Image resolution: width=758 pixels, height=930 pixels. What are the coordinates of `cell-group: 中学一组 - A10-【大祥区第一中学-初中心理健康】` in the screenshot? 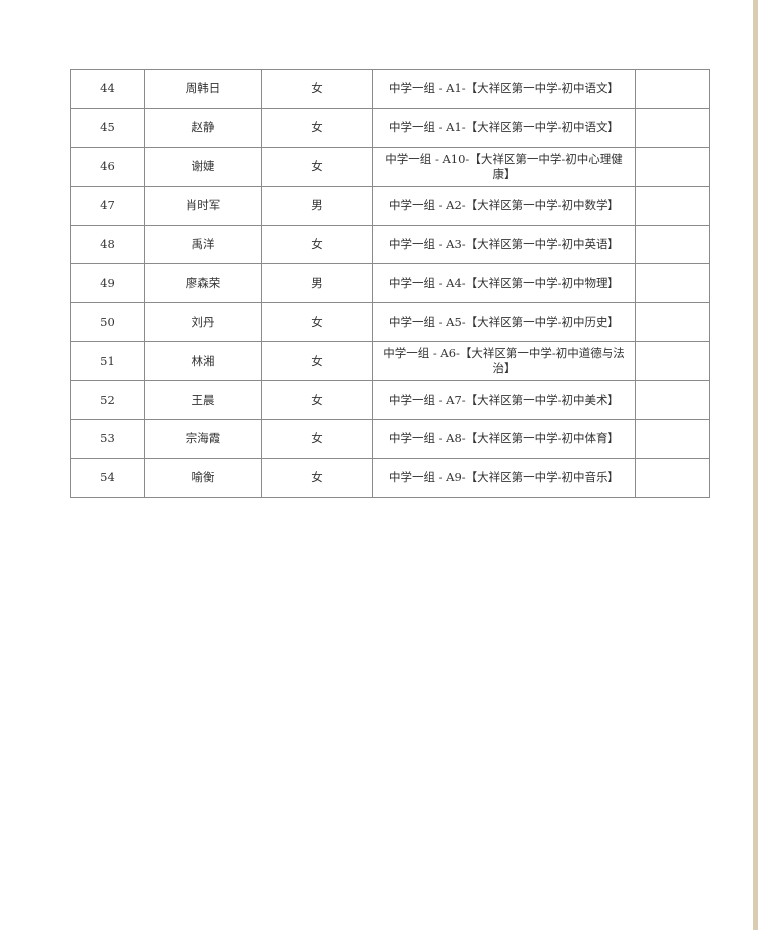 It's located at (504, 166).